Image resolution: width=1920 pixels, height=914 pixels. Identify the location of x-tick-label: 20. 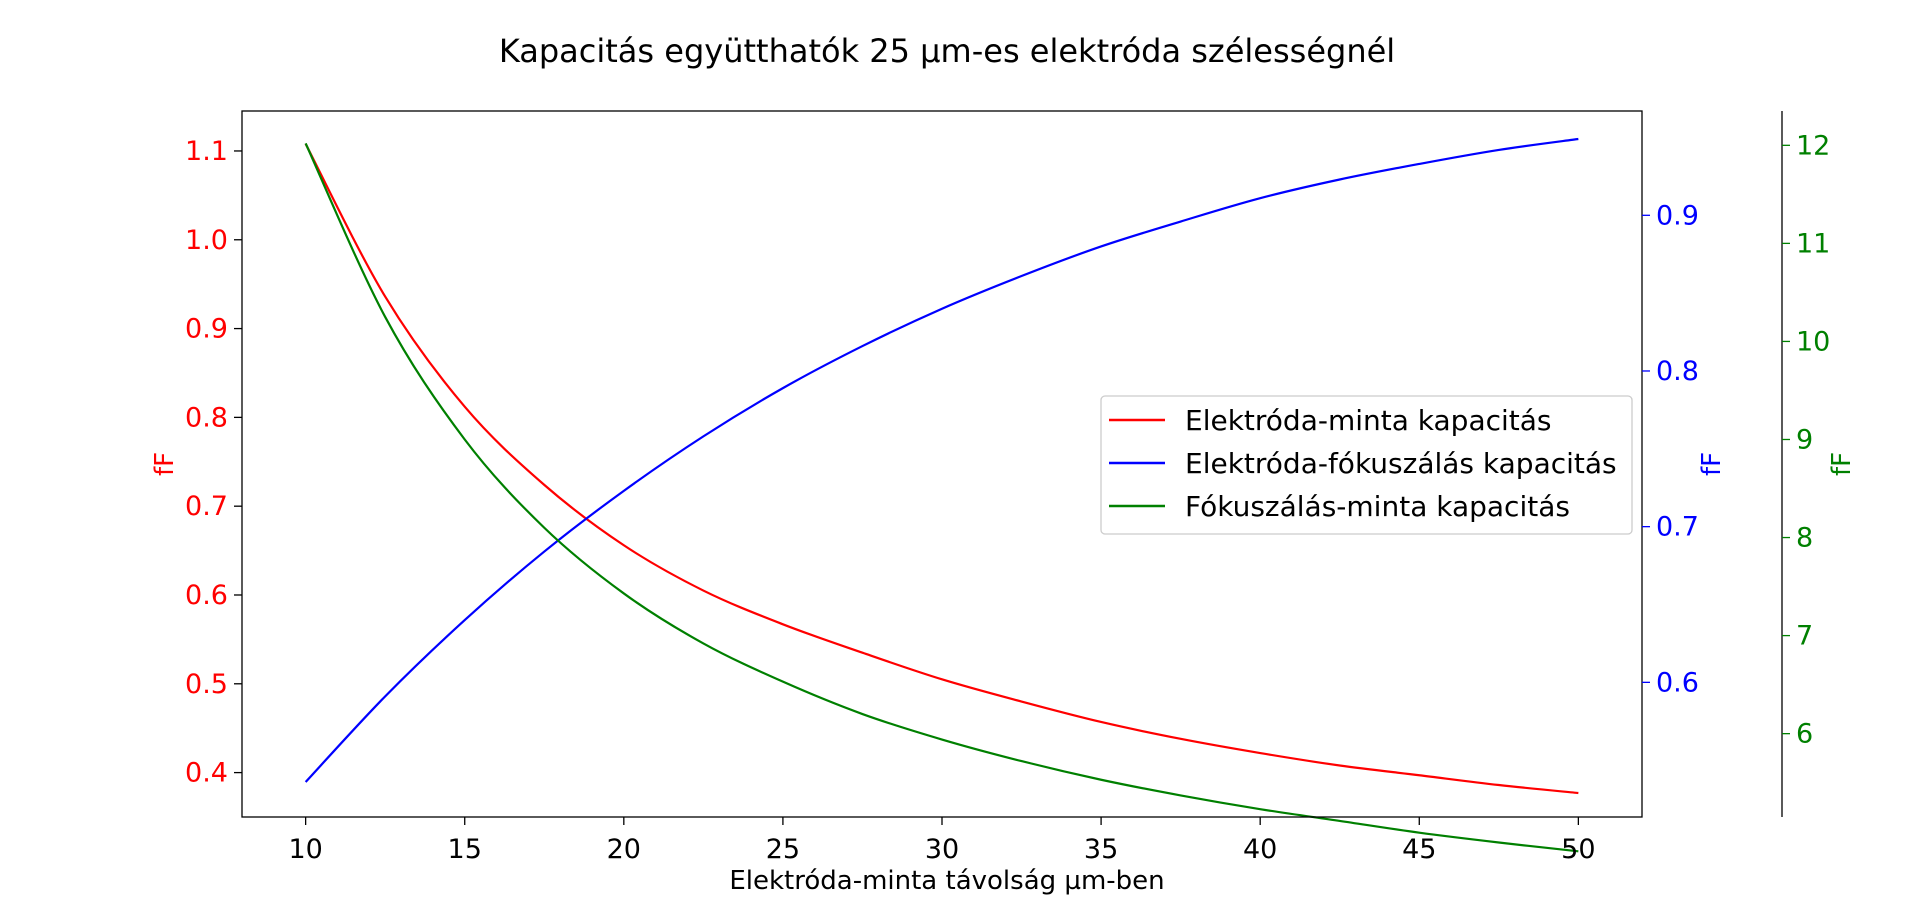
(624, 849).